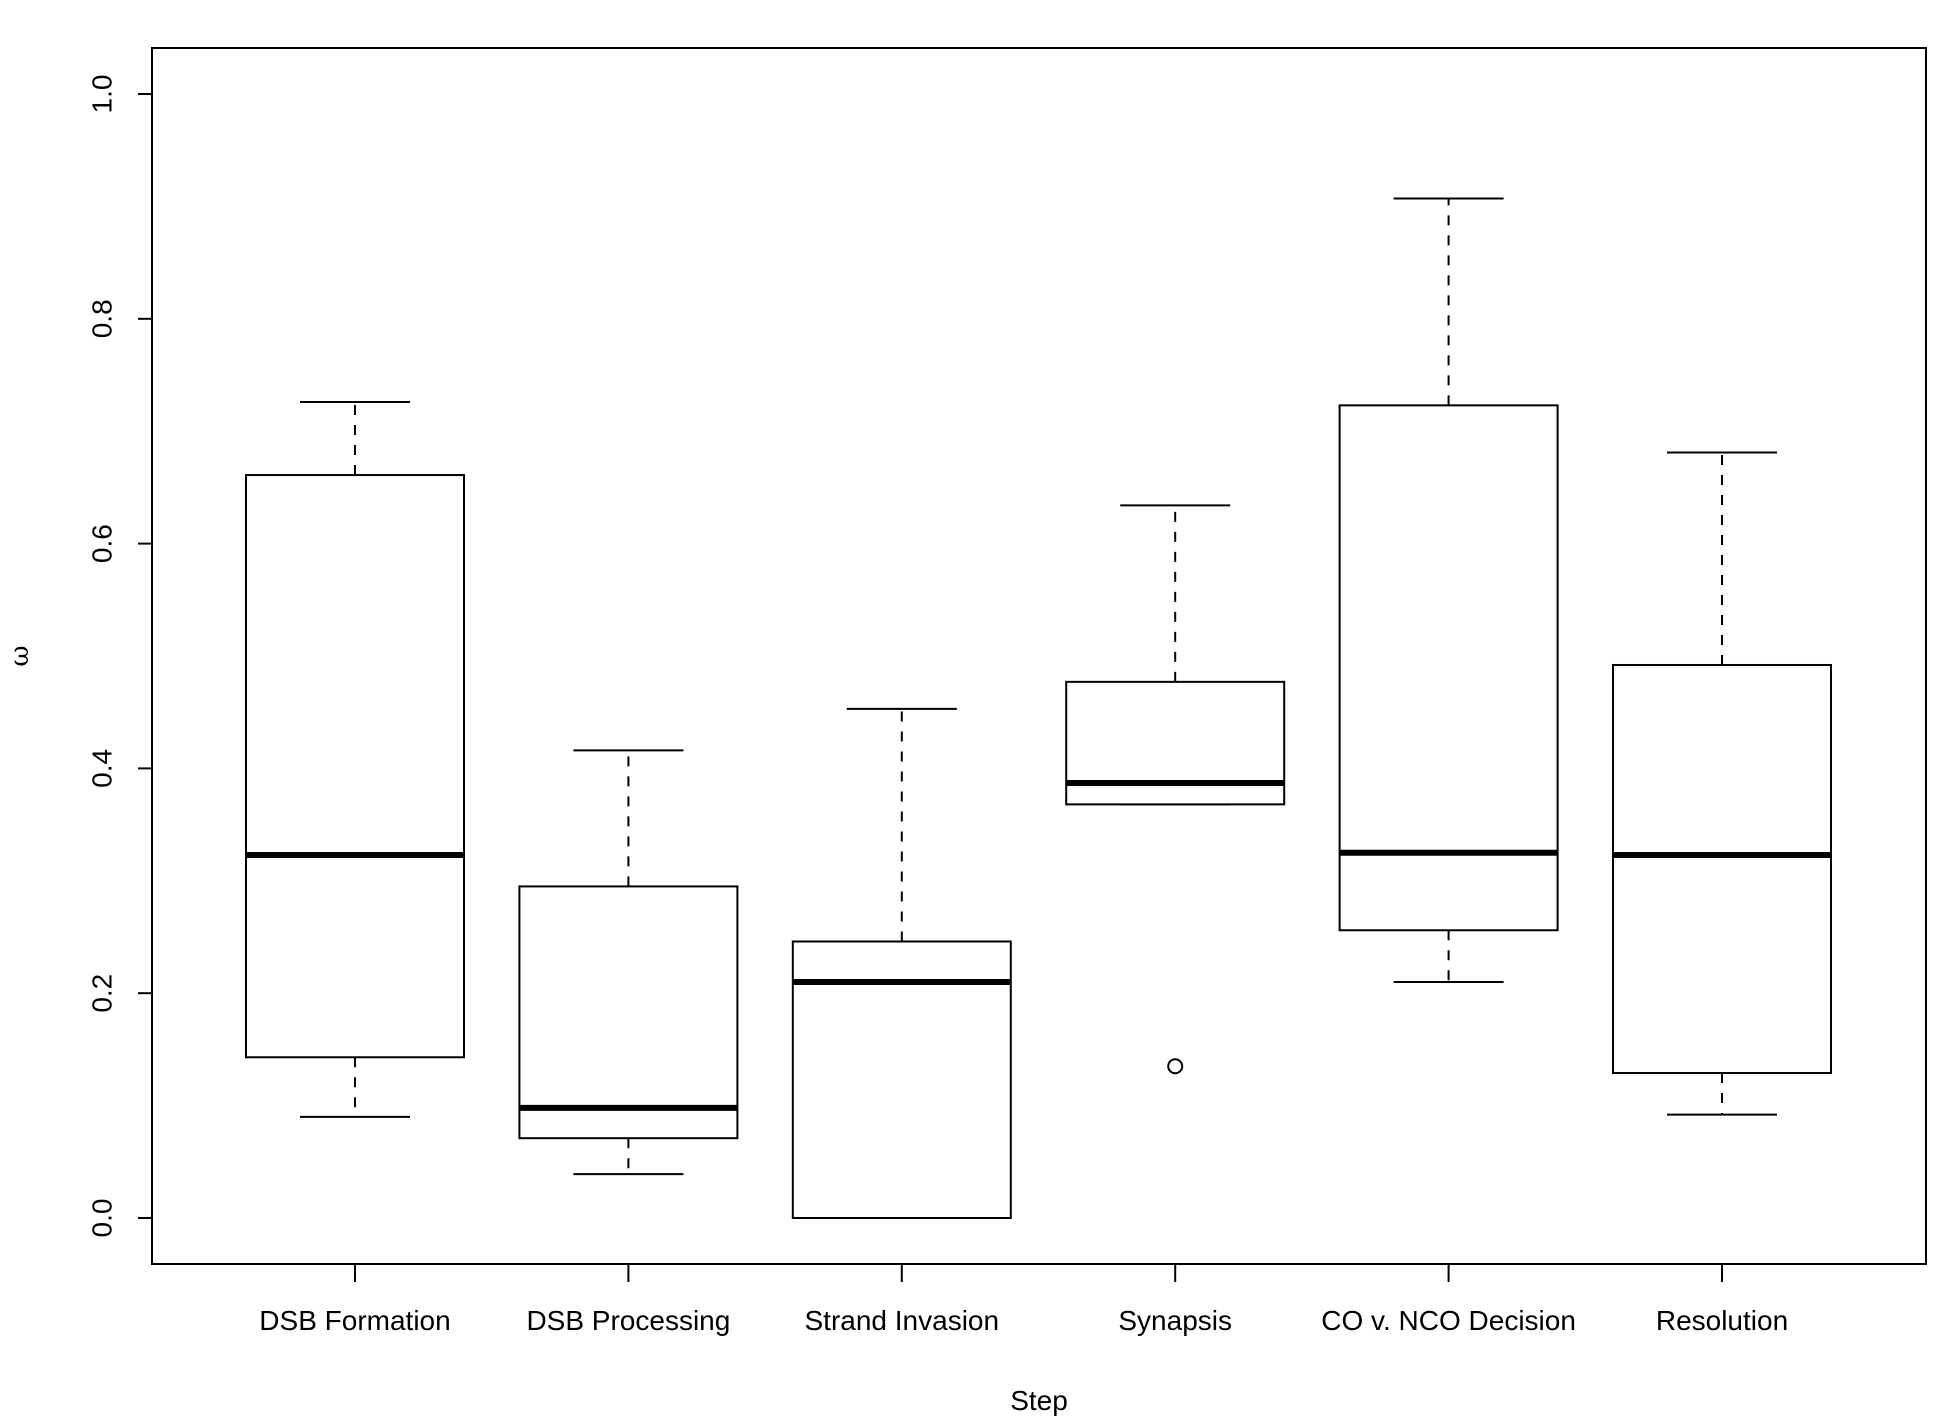 This screenshot has width=1946, height=1428. Describe the element at coordinates (101, 1218) in the screenshot. I see `y-tick-label: 0.0` at that location.